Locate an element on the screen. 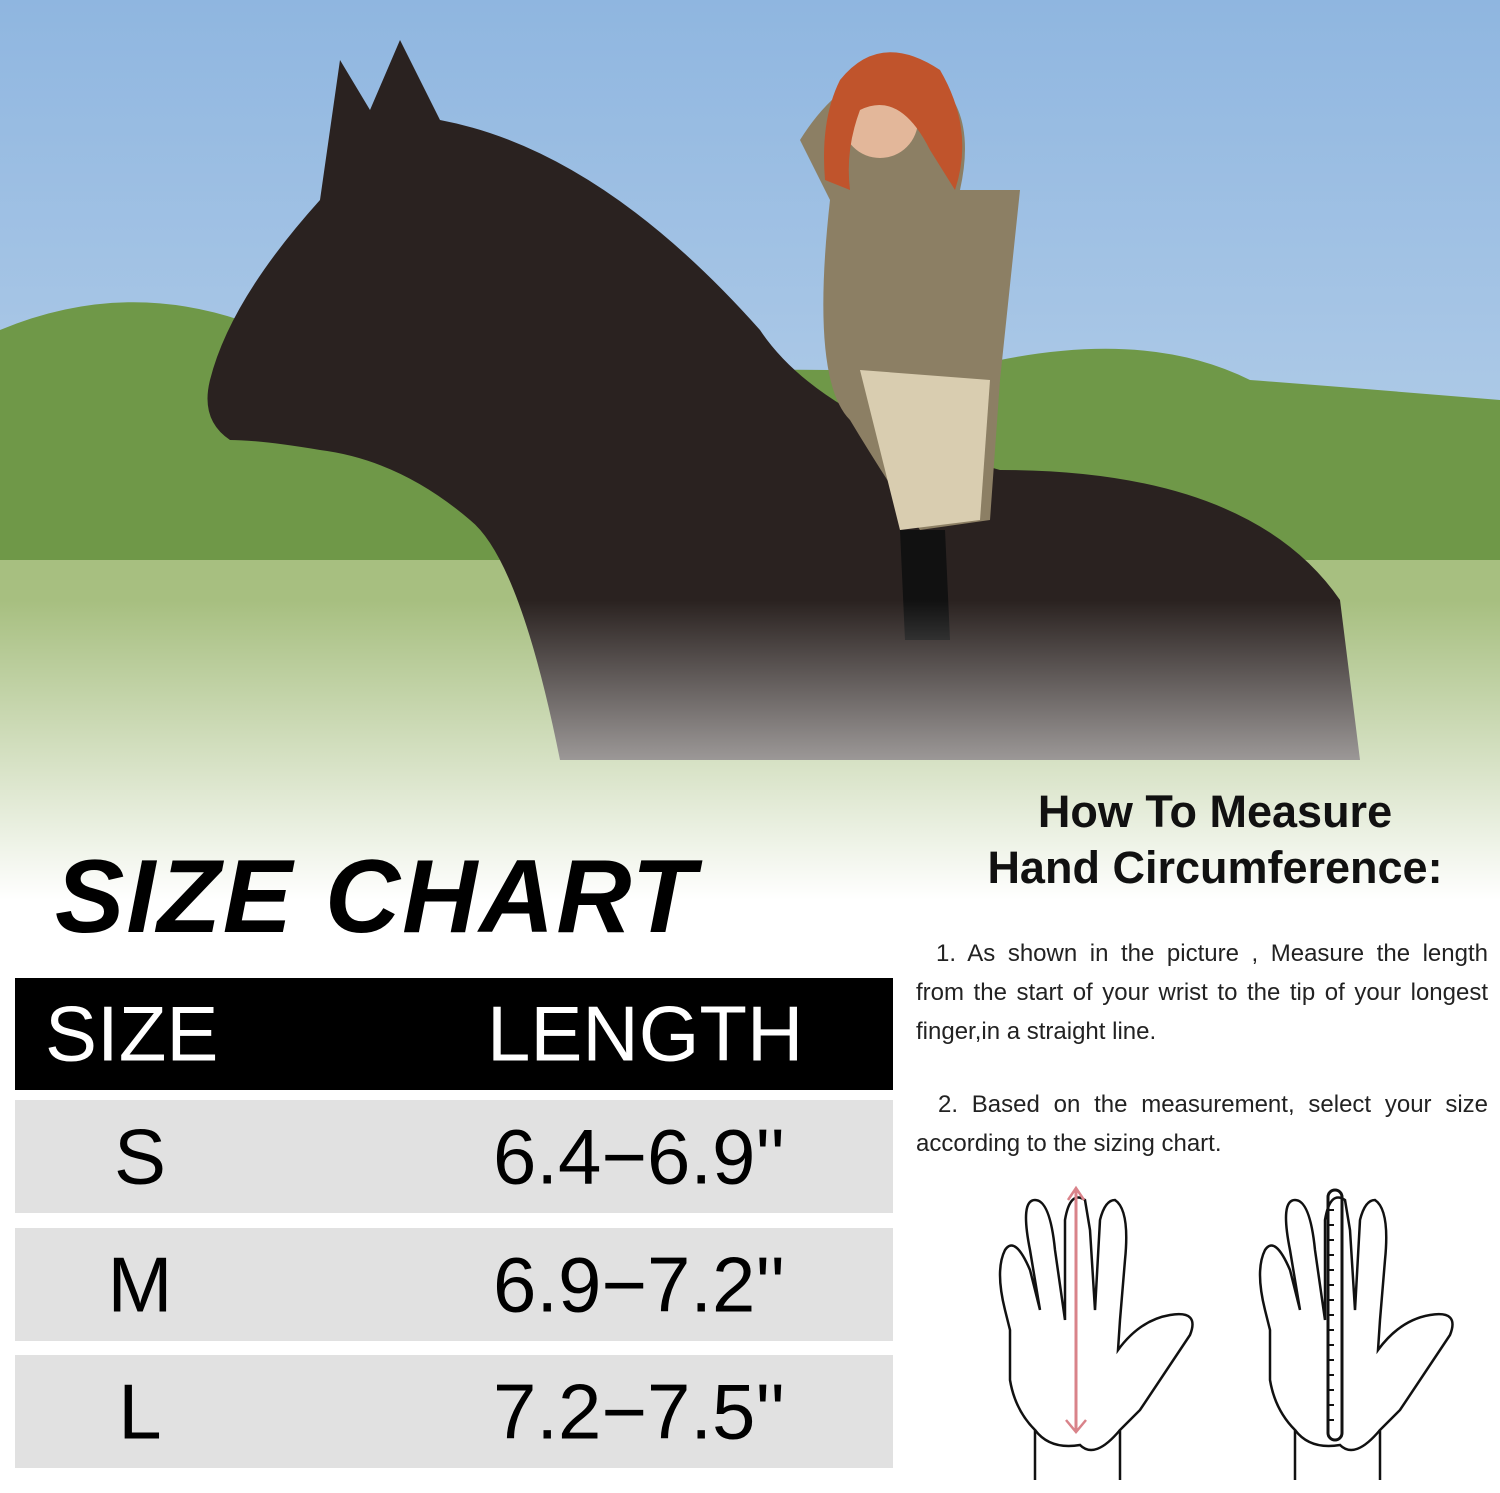 The image size is (1500, 1493). measure-title-line1: How To Measure is located at coordinates (1215, 811).